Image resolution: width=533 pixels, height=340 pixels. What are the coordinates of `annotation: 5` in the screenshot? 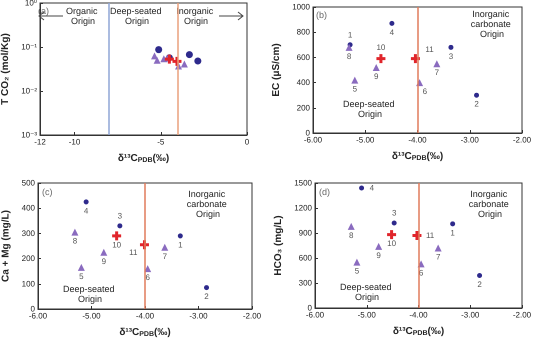 It's located at (355, 89).